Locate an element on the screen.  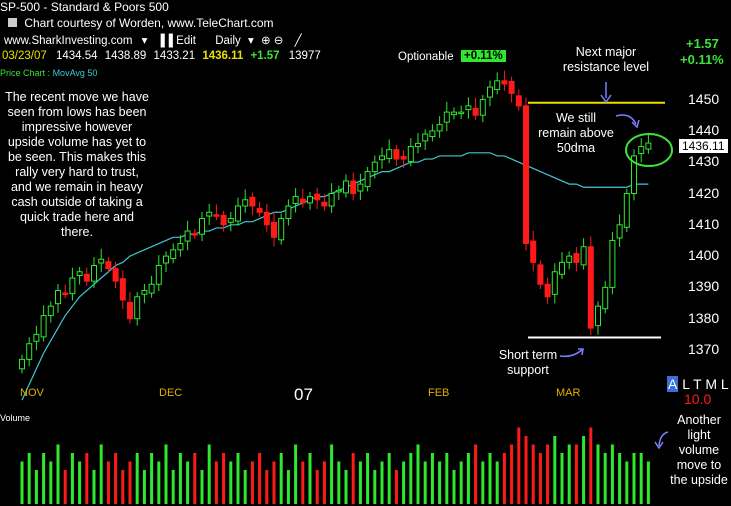
chart-legend: Price Chart : MovAvg 50 is located at coordinates (48, 73).